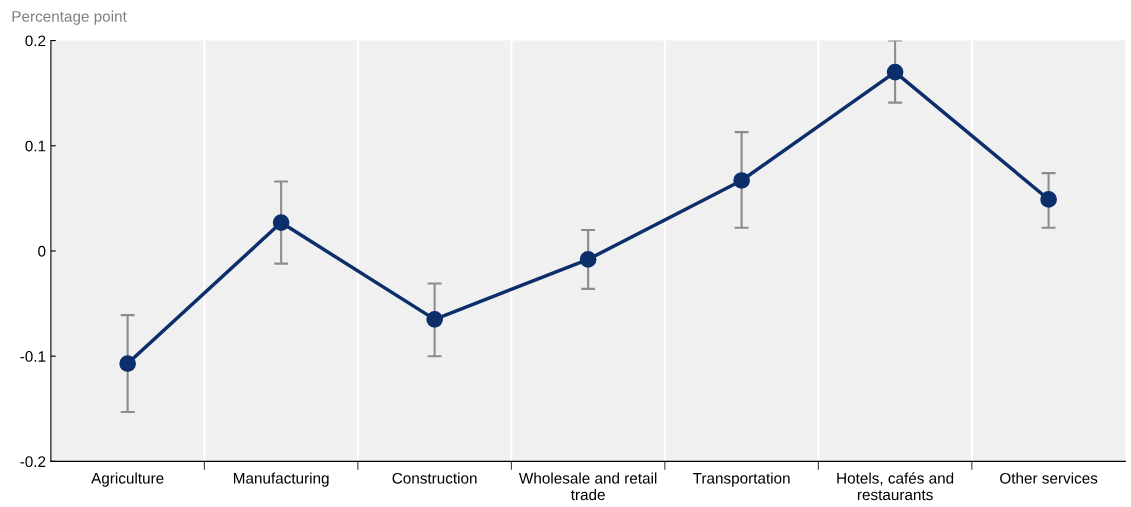 The image size is (1131, 507). I want to click on x-tick-label: Construction, so click(434, 478).